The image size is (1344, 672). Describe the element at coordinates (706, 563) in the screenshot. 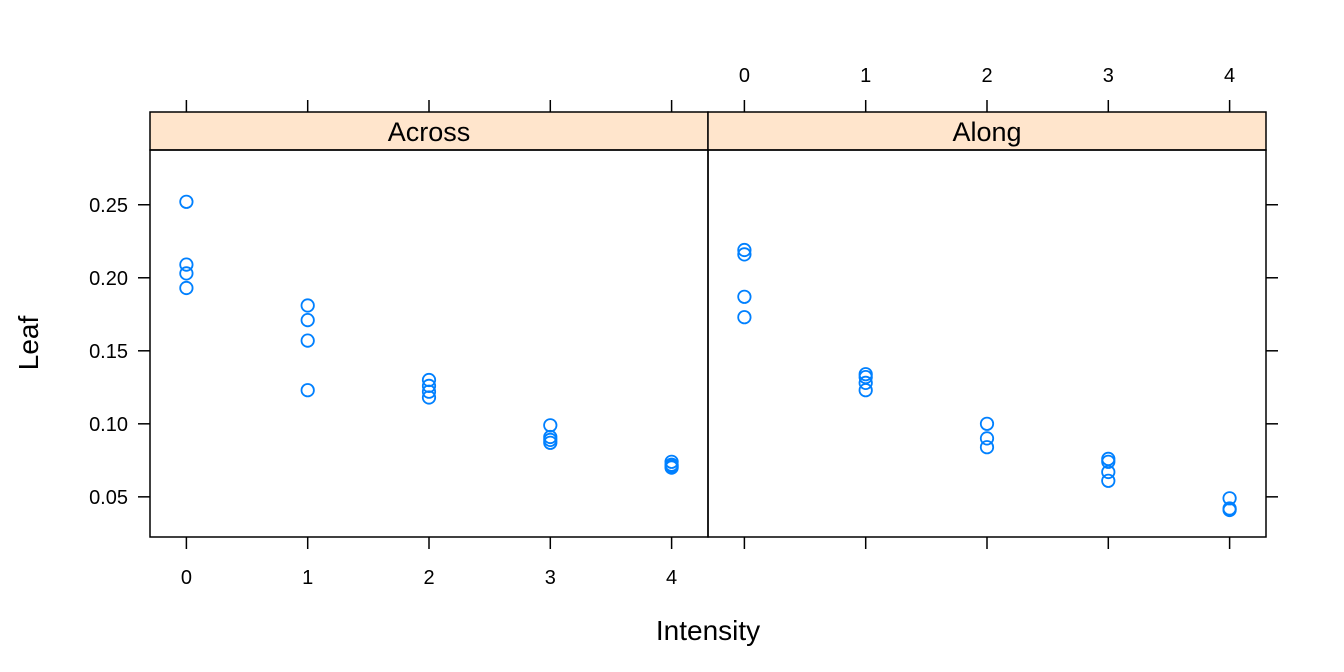

I see `x-axis-bottom: 0 1 2 3 4` at that location.